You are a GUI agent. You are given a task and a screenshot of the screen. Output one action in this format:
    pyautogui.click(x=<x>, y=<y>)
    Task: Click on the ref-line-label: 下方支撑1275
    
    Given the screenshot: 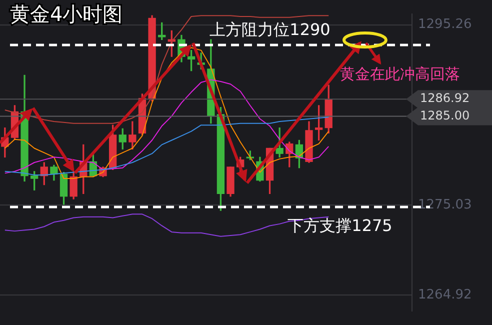 What is the action you would take?
    pyautogui.click(x=340, y=226)
    